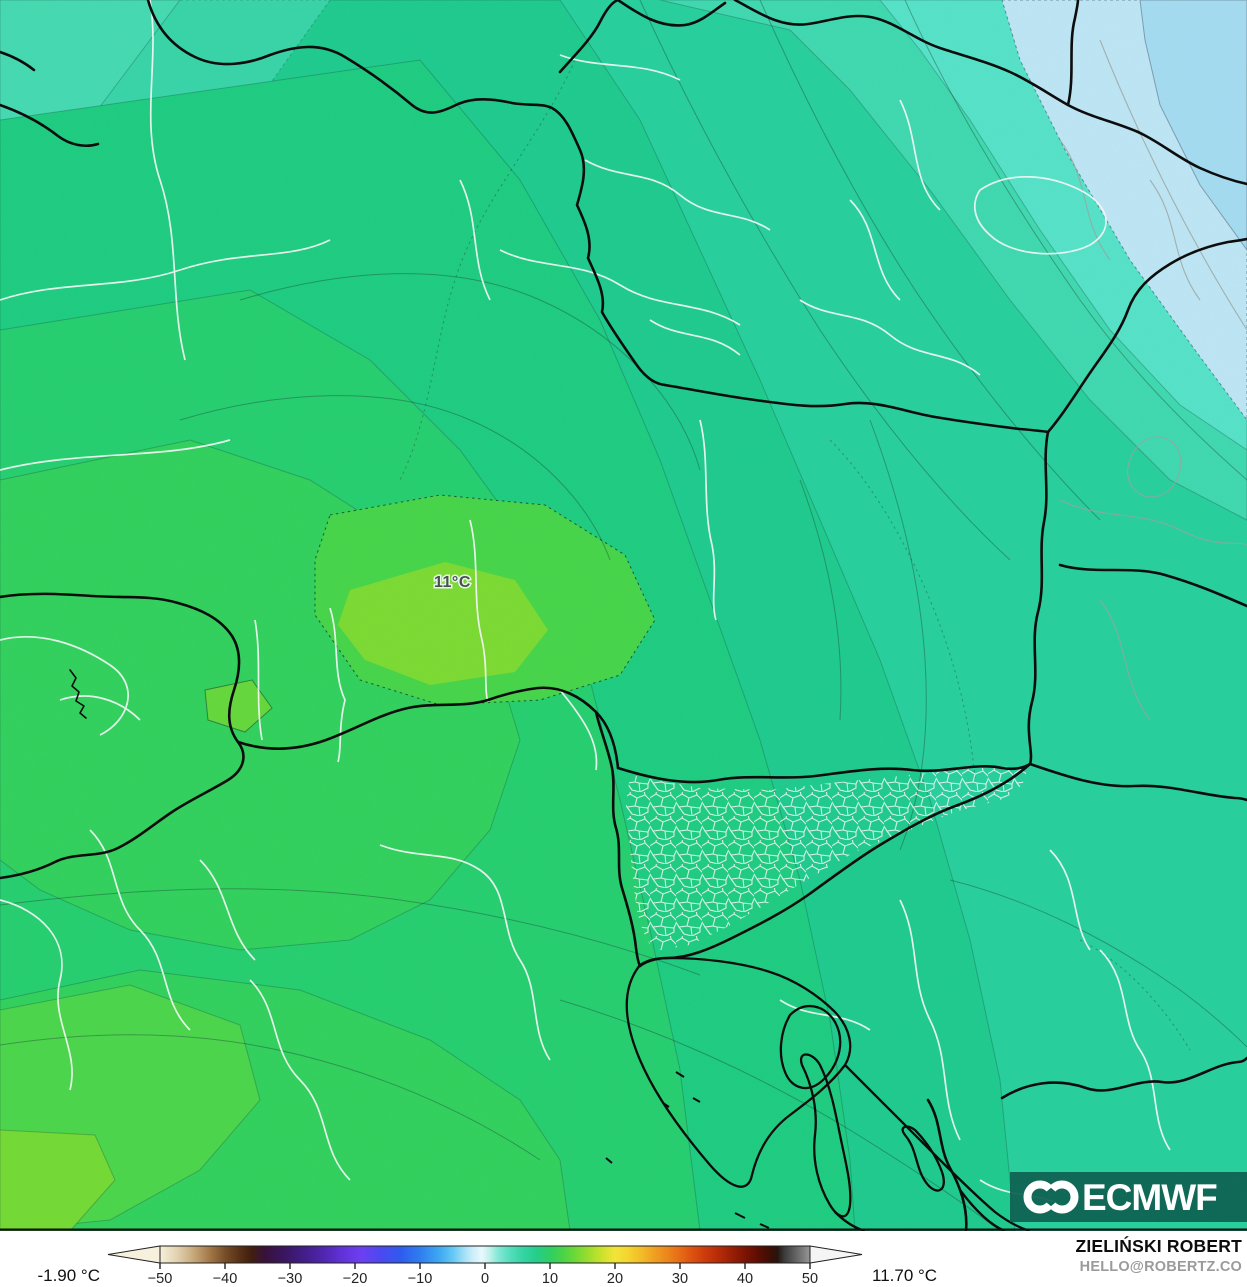 This screenshot has width=1247, height=1287. I want to click on ecmwf-logo: ECMWF, so click(1128, 1197).